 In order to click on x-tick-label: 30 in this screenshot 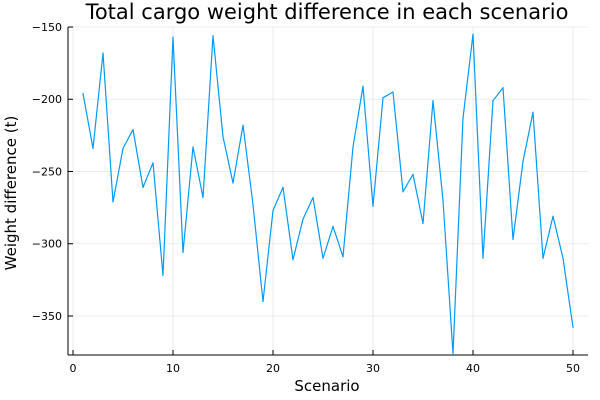, I will do `click(373, 368)`.